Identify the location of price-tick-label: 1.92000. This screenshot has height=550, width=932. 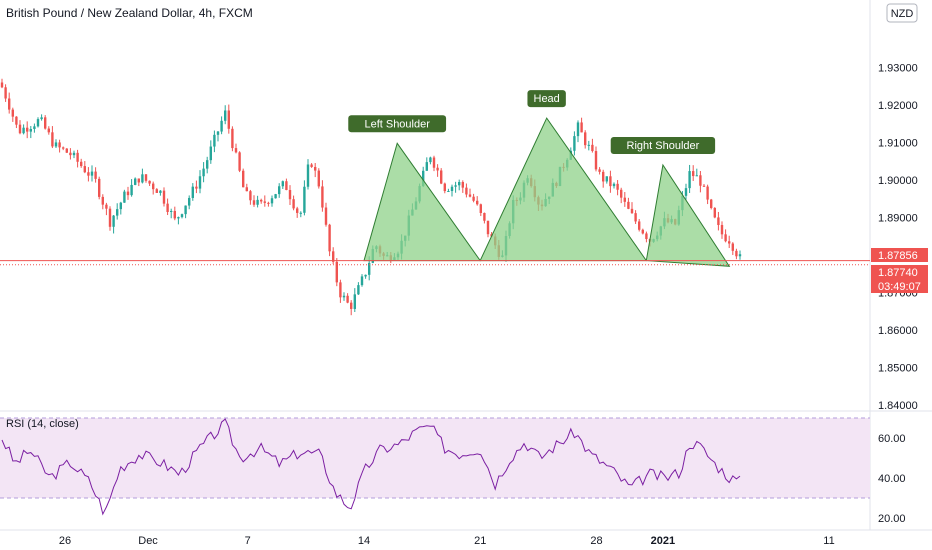
(898, 106).